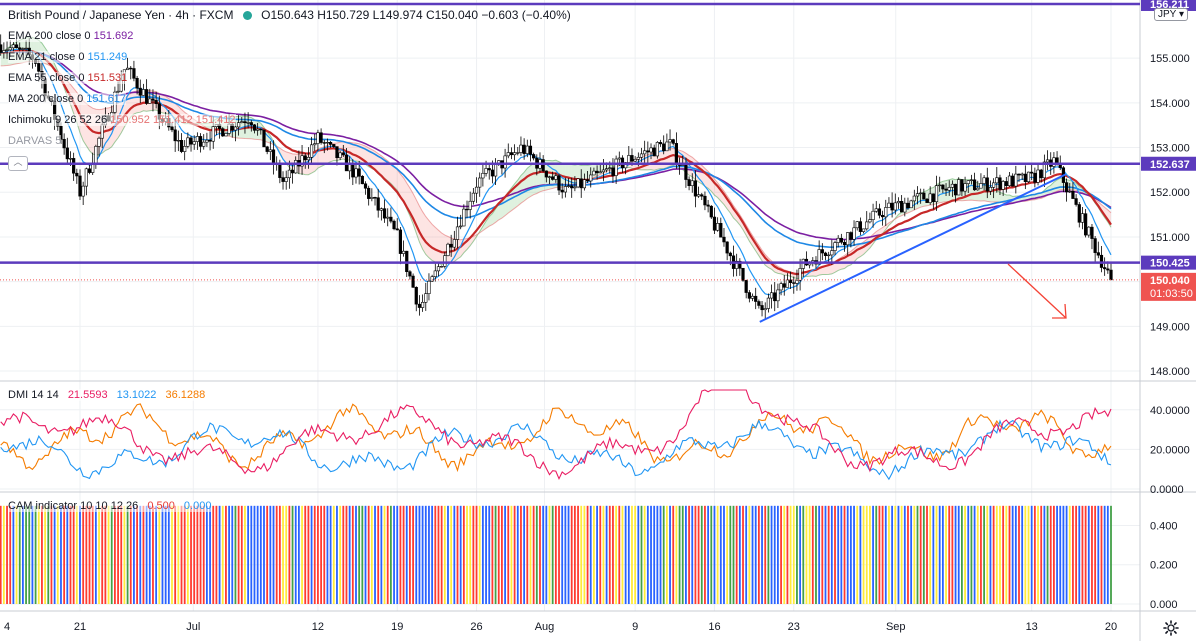  I want to click on dmi-axis-tick: 20.0000, so click(1170, 450).